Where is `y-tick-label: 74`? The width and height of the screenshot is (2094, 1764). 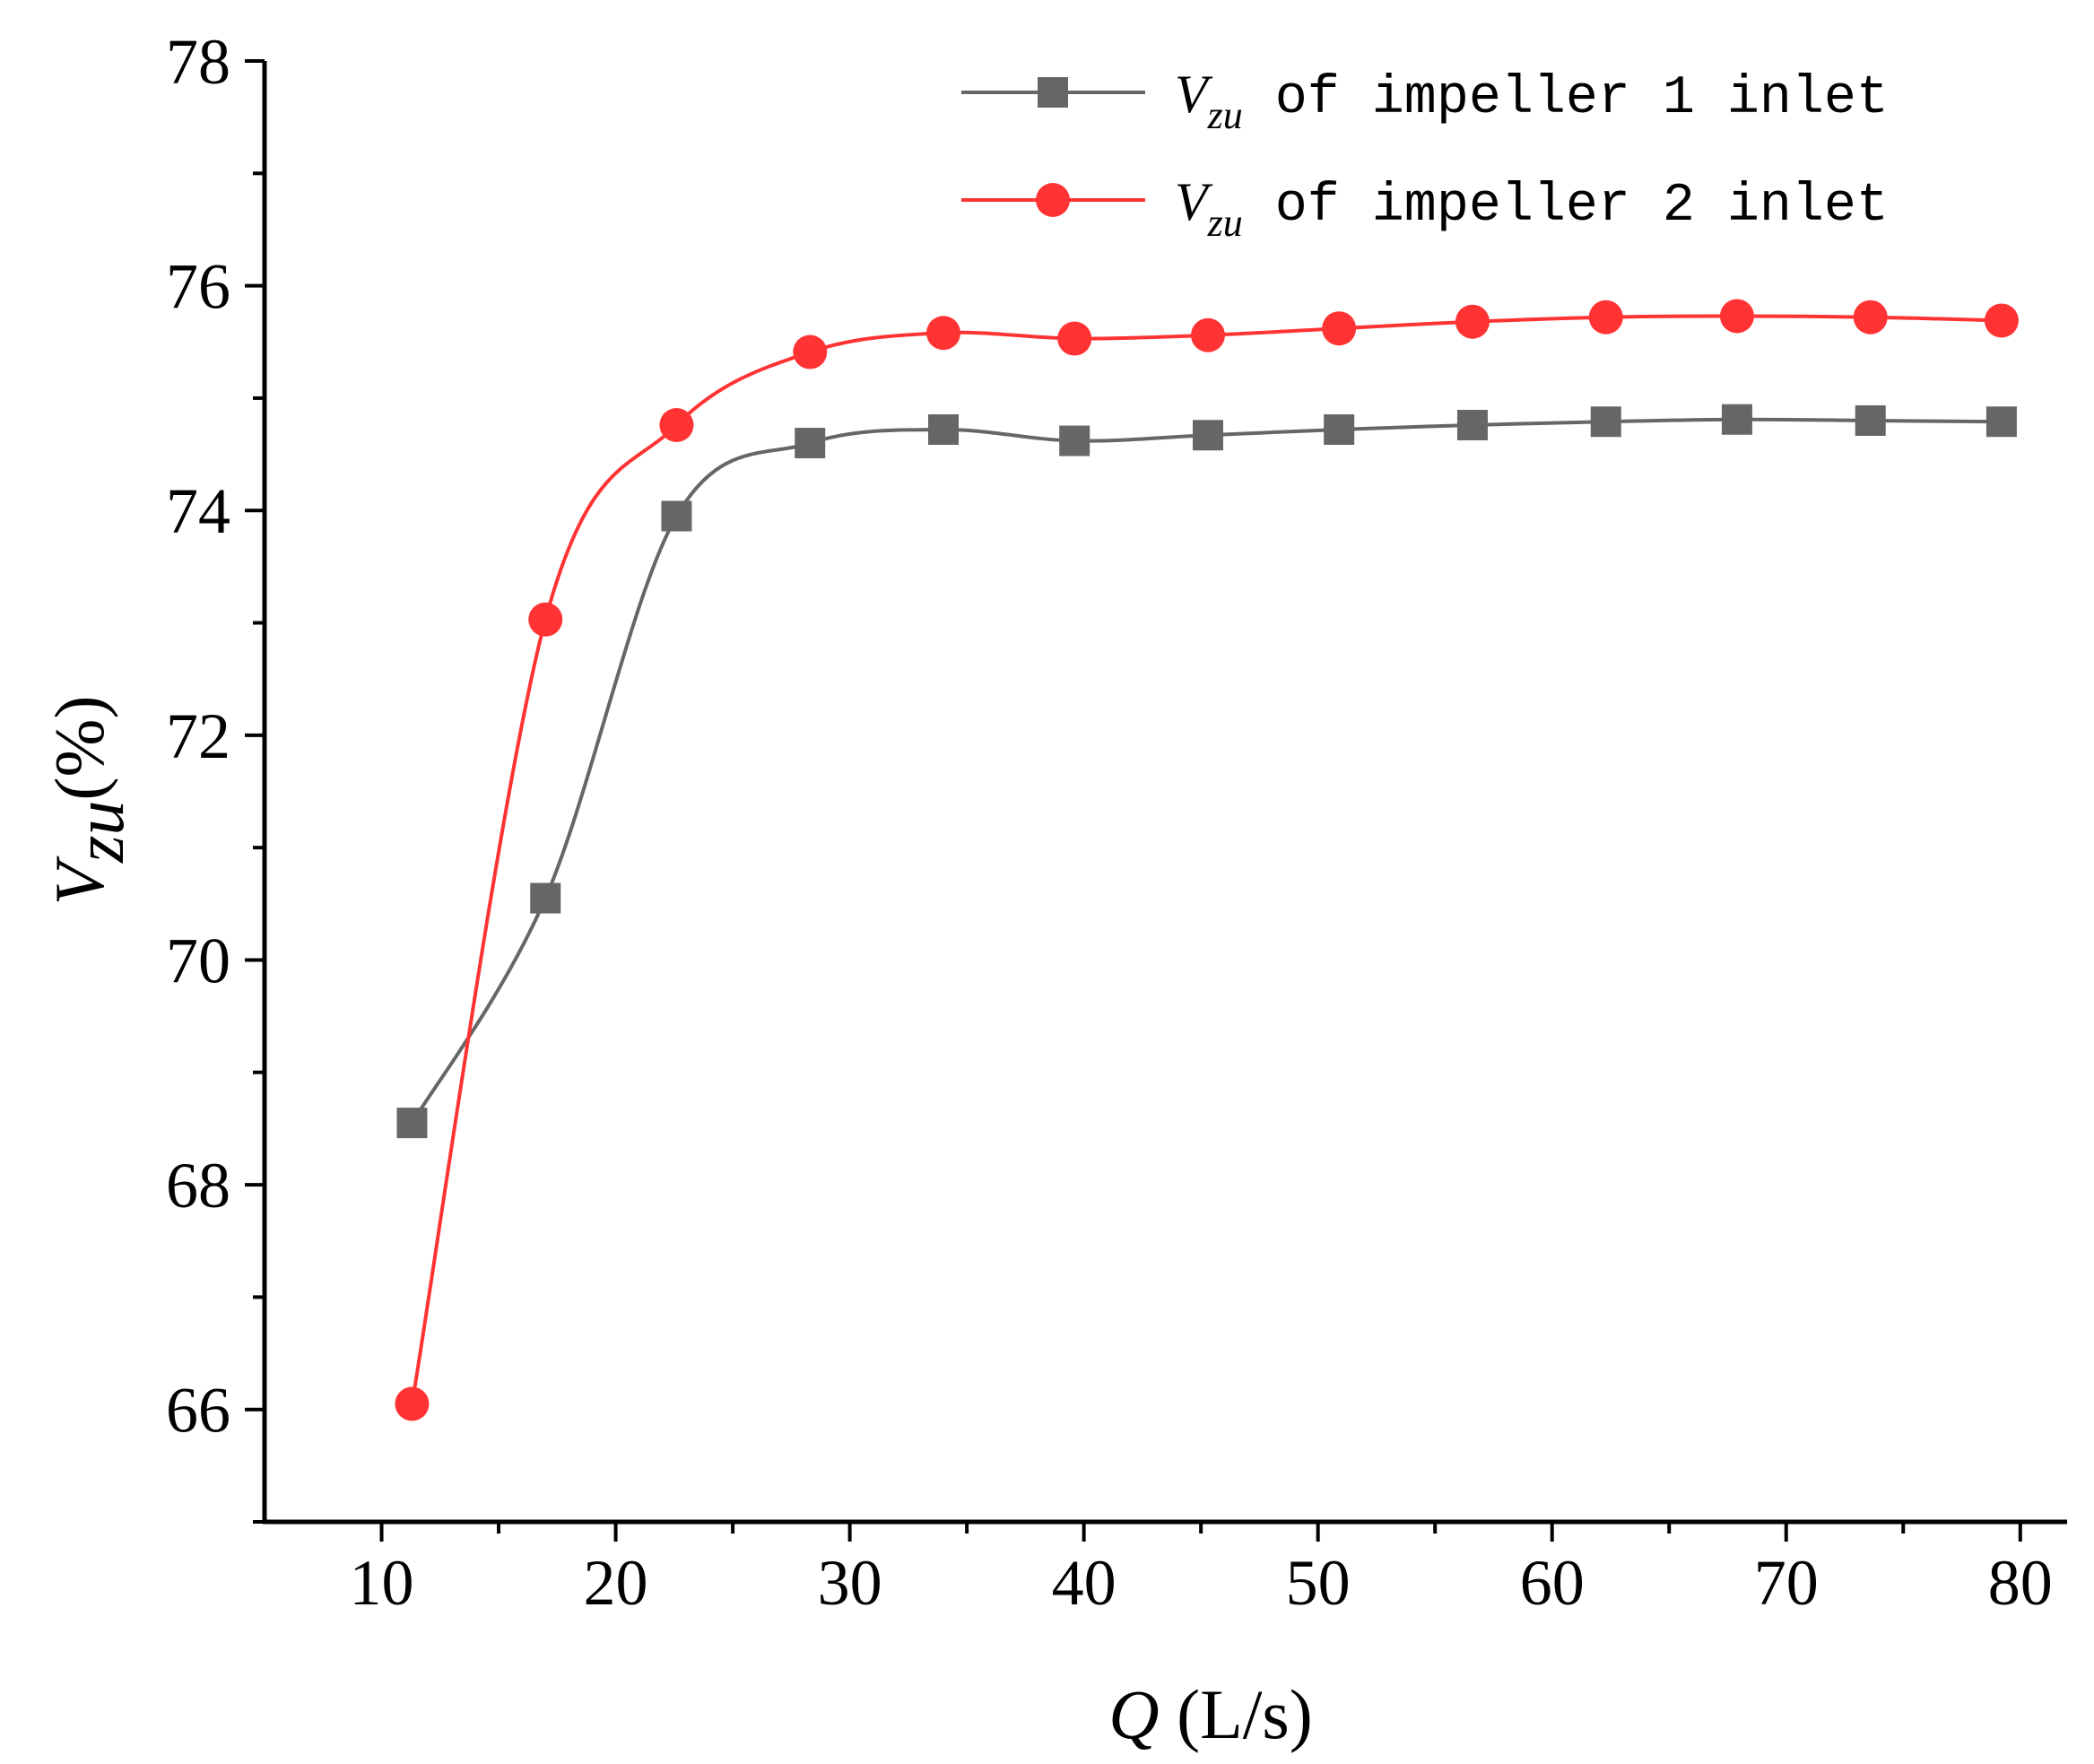 y-tick-label: 74 is located at coordinates (198, 511).